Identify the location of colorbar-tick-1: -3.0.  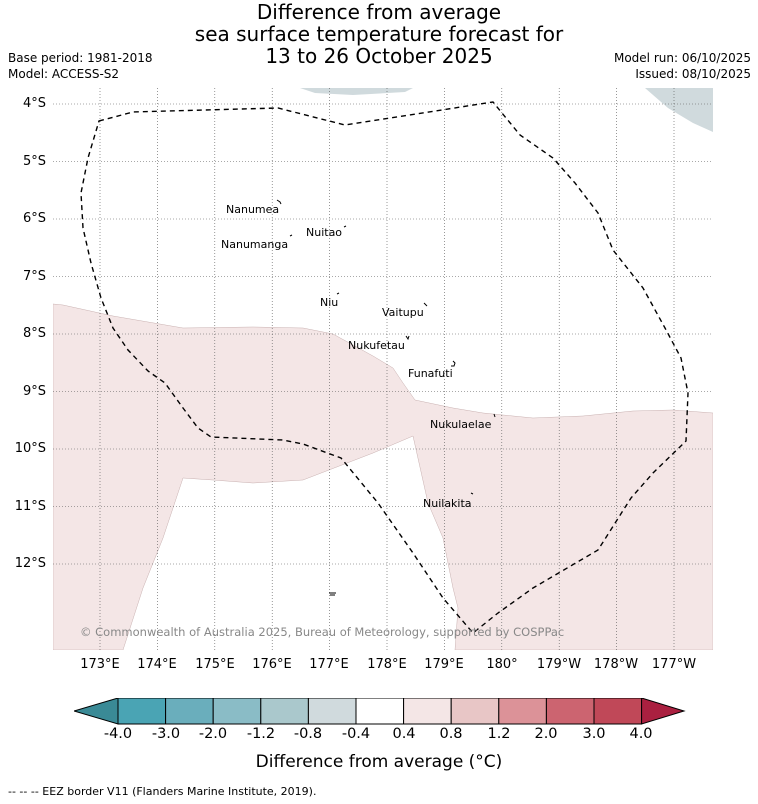
(166, 734).